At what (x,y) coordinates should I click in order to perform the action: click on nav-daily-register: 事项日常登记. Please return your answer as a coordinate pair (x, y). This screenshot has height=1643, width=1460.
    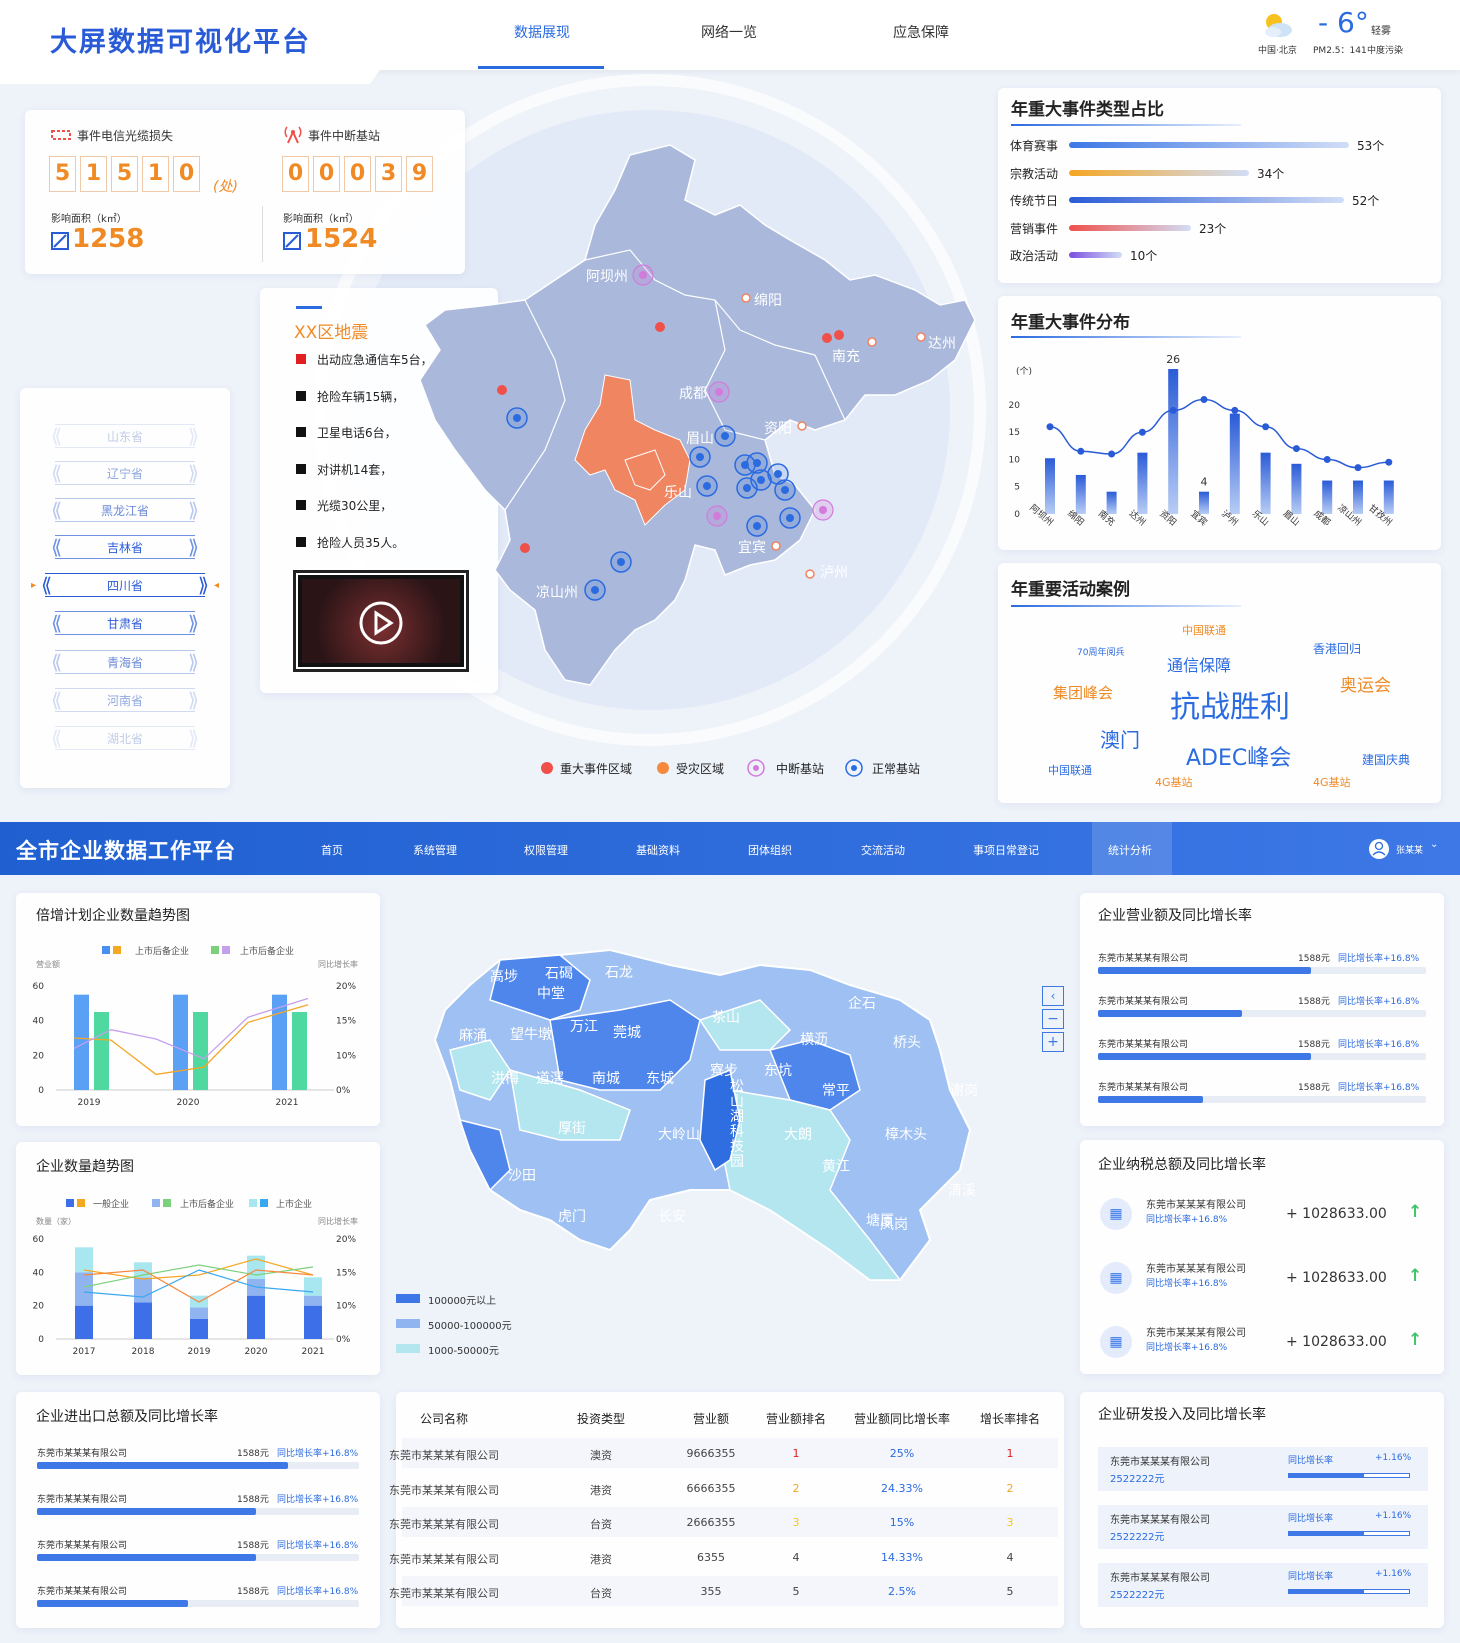
    Looking at the image, I should click on (1006, 850).